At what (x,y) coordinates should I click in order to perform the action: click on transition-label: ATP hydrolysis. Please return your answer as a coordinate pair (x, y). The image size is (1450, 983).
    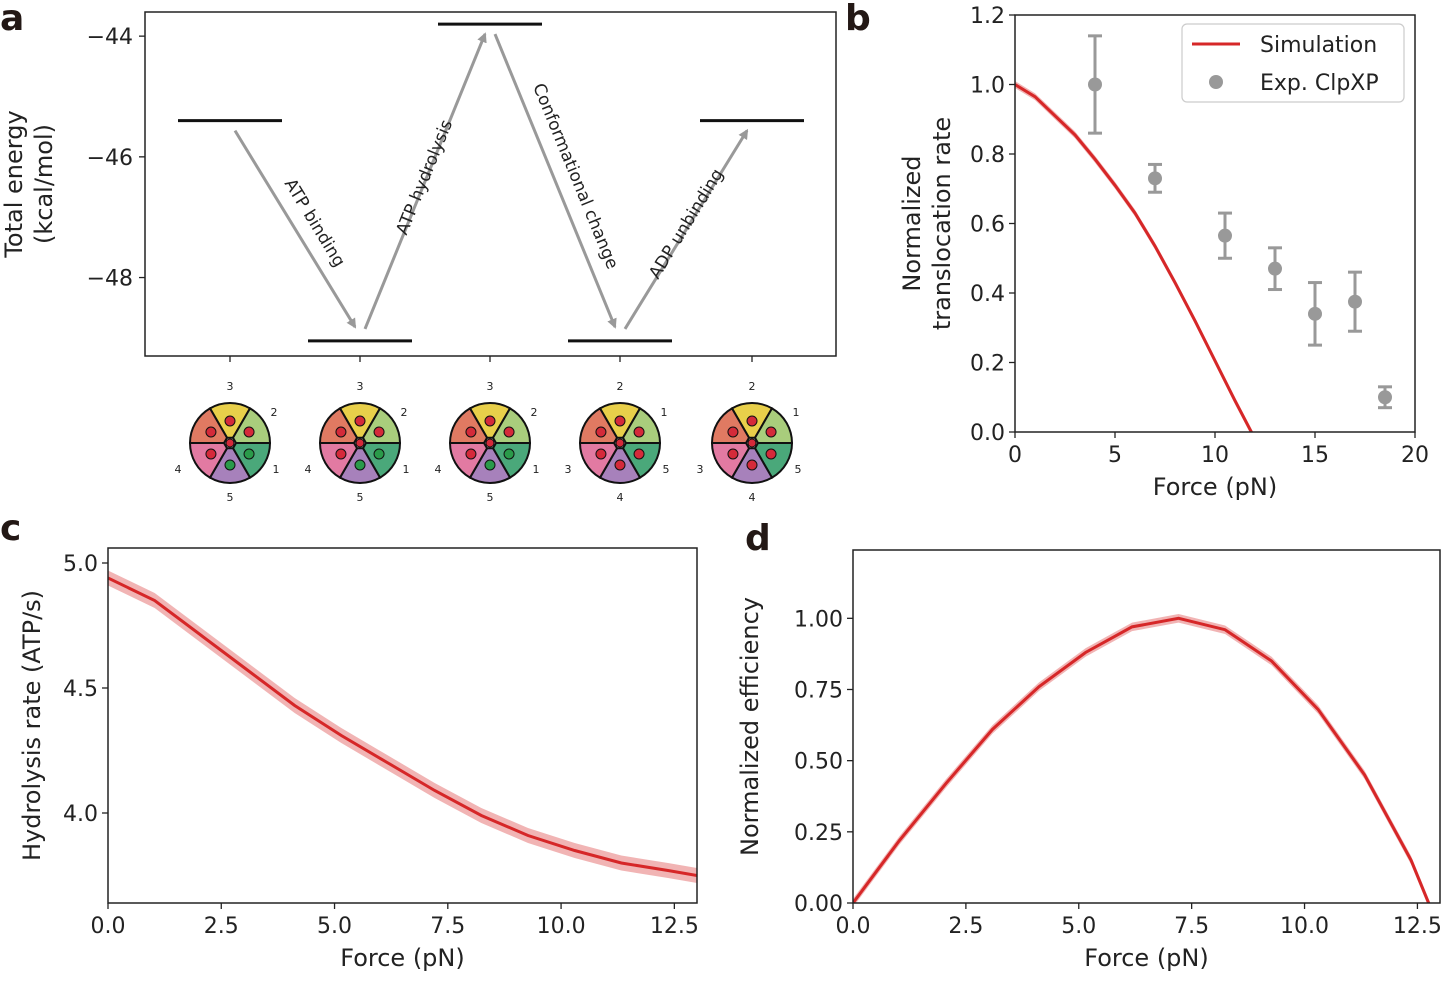
    Looking at the image, I should click on (425, 177).